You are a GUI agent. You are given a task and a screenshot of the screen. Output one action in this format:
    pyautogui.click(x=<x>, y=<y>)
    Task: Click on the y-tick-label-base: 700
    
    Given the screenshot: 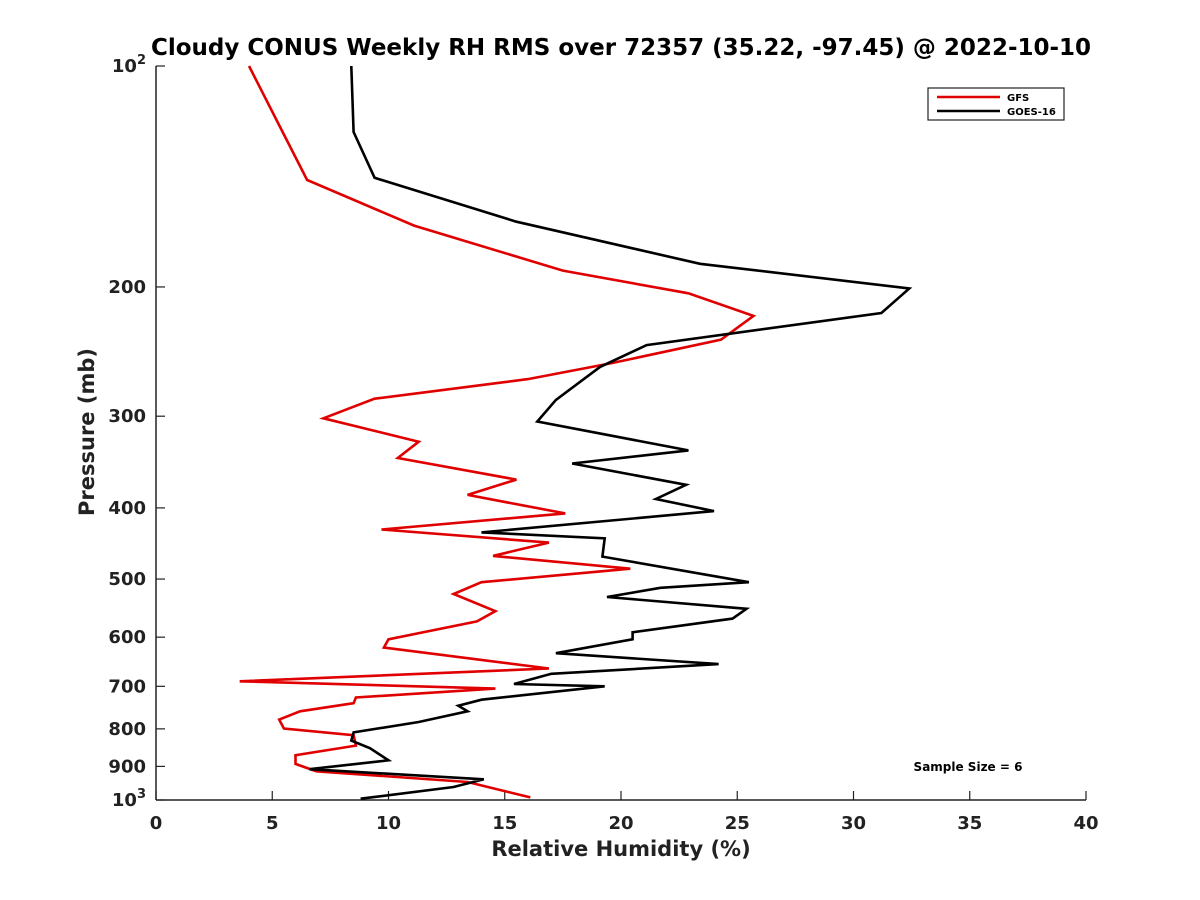 What is the action you would take?
    pyautogui.click(x=127, y=686)
    